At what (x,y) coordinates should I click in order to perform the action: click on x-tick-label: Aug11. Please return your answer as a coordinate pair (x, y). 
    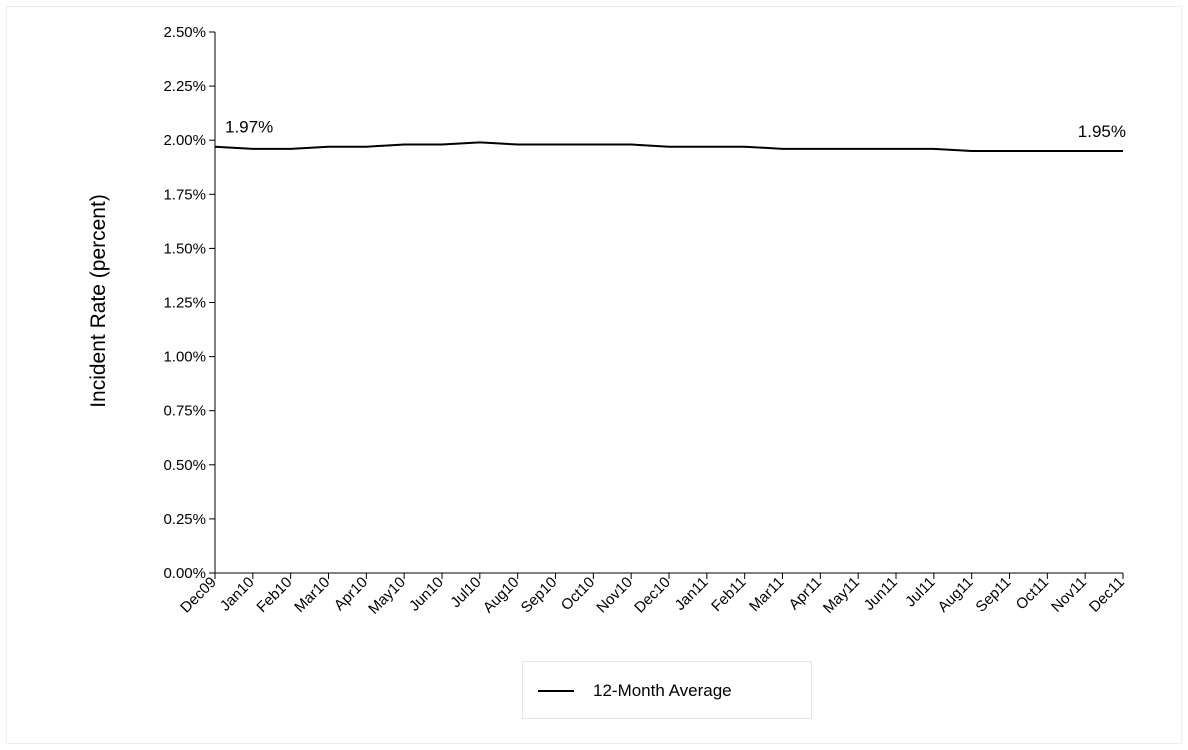
    Looking at the image, I should click on (956, 595).